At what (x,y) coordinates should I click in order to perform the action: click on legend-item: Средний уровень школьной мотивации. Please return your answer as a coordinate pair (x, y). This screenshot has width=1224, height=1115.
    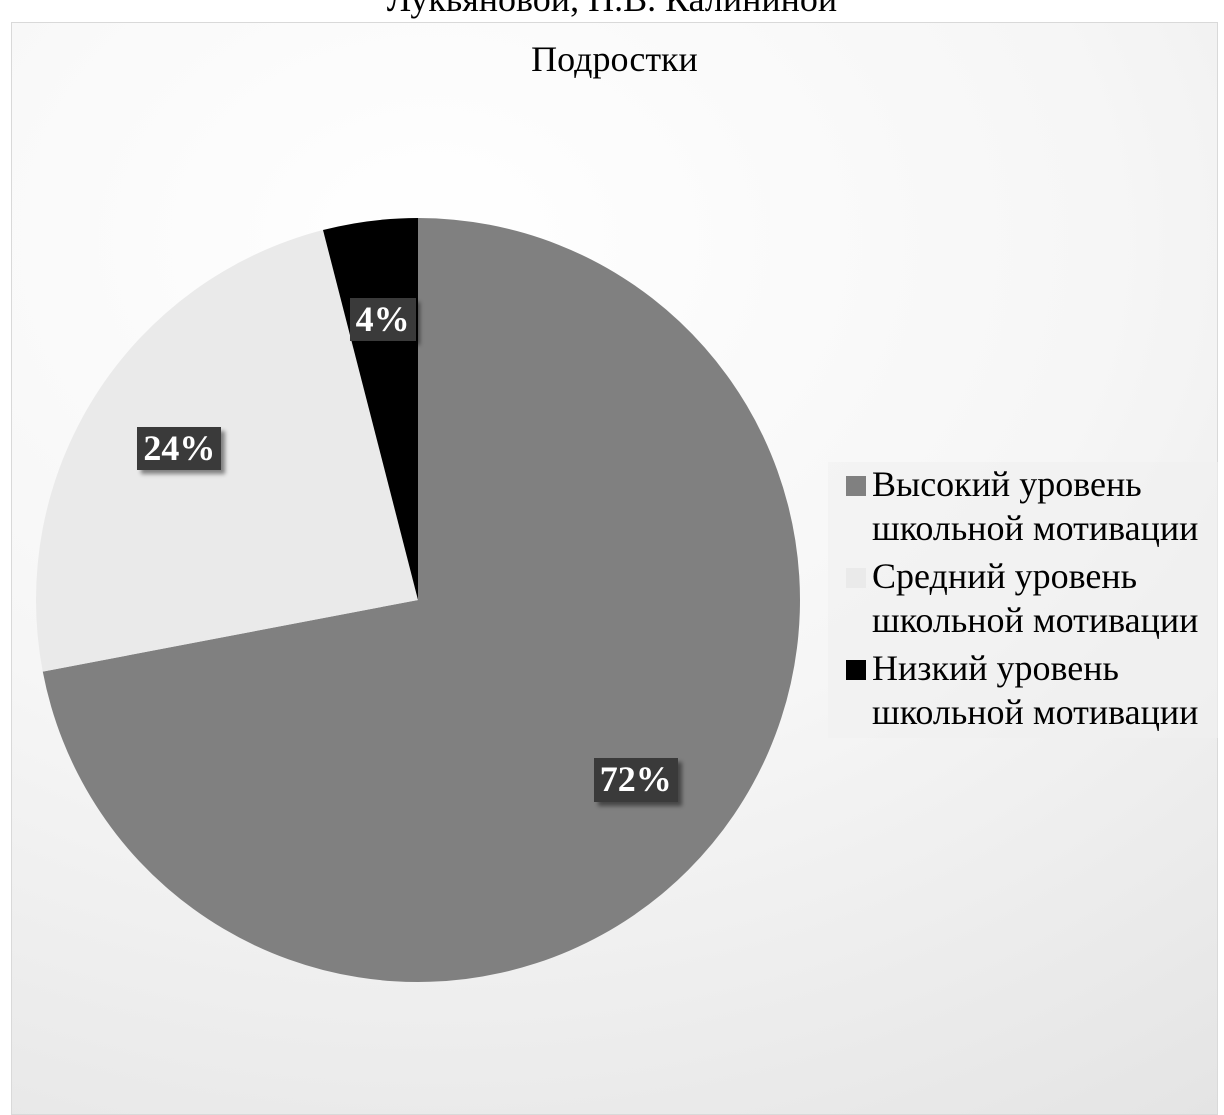
    Looking at the image, I should click on (1023, 598).